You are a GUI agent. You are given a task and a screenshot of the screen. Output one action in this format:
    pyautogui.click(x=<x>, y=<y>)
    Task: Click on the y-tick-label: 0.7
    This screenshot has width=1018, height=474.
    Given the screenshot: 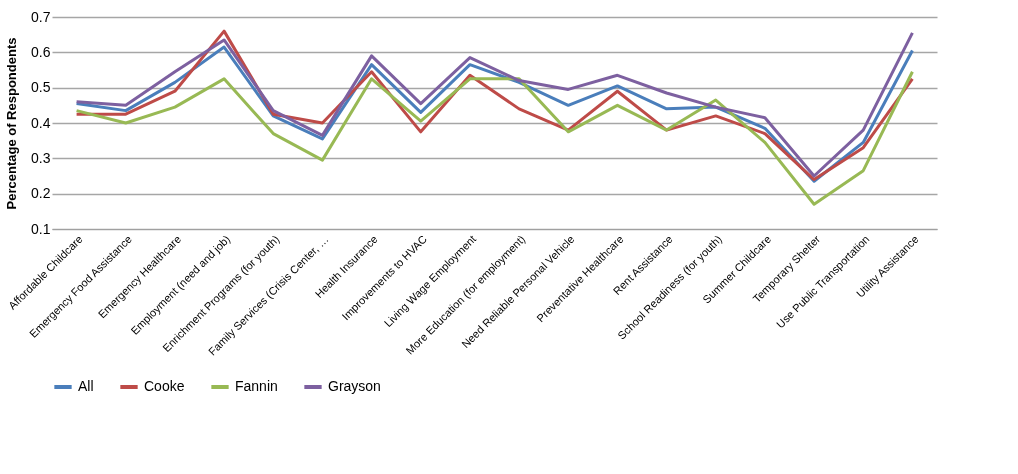 What is the action you would take?
    pyautogui.click(x=41, y=16)
    